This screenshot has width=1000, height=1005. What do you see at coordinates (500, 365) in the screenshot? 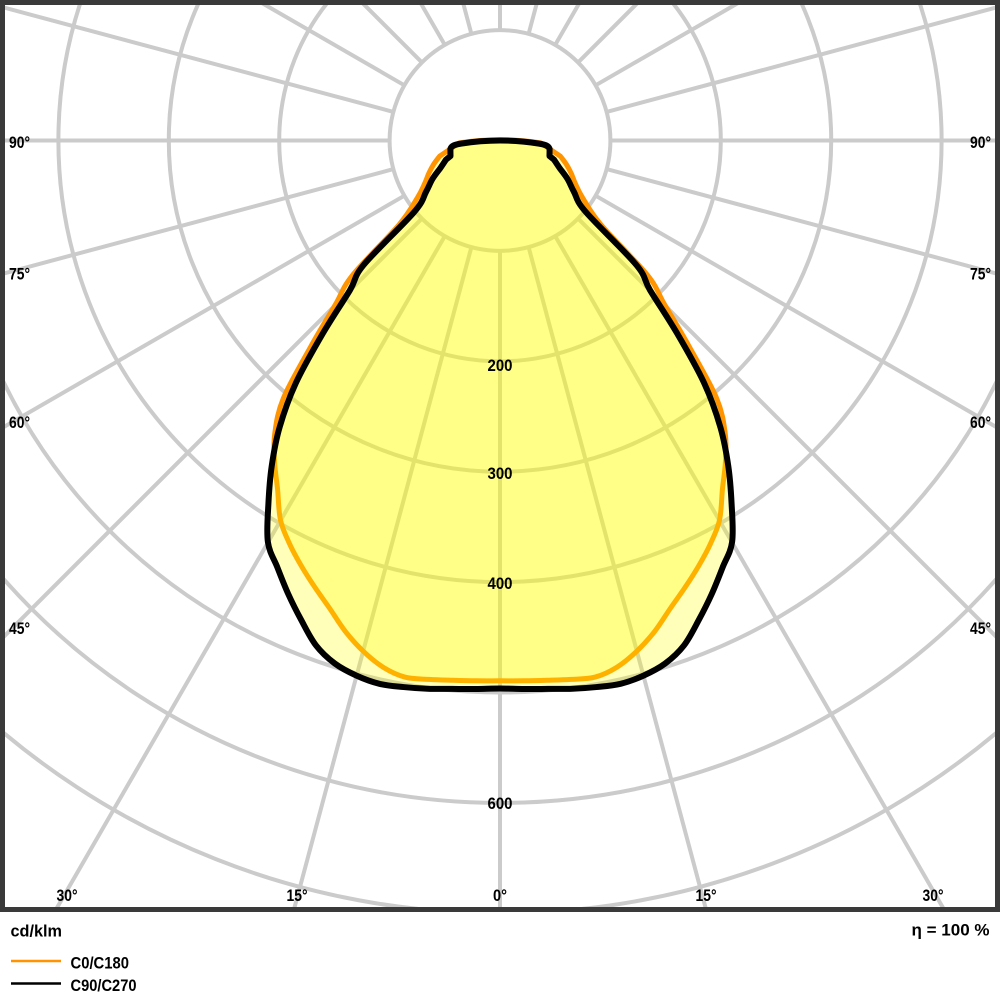
I see `svg-text: 200` at bounding box center [500, 365].